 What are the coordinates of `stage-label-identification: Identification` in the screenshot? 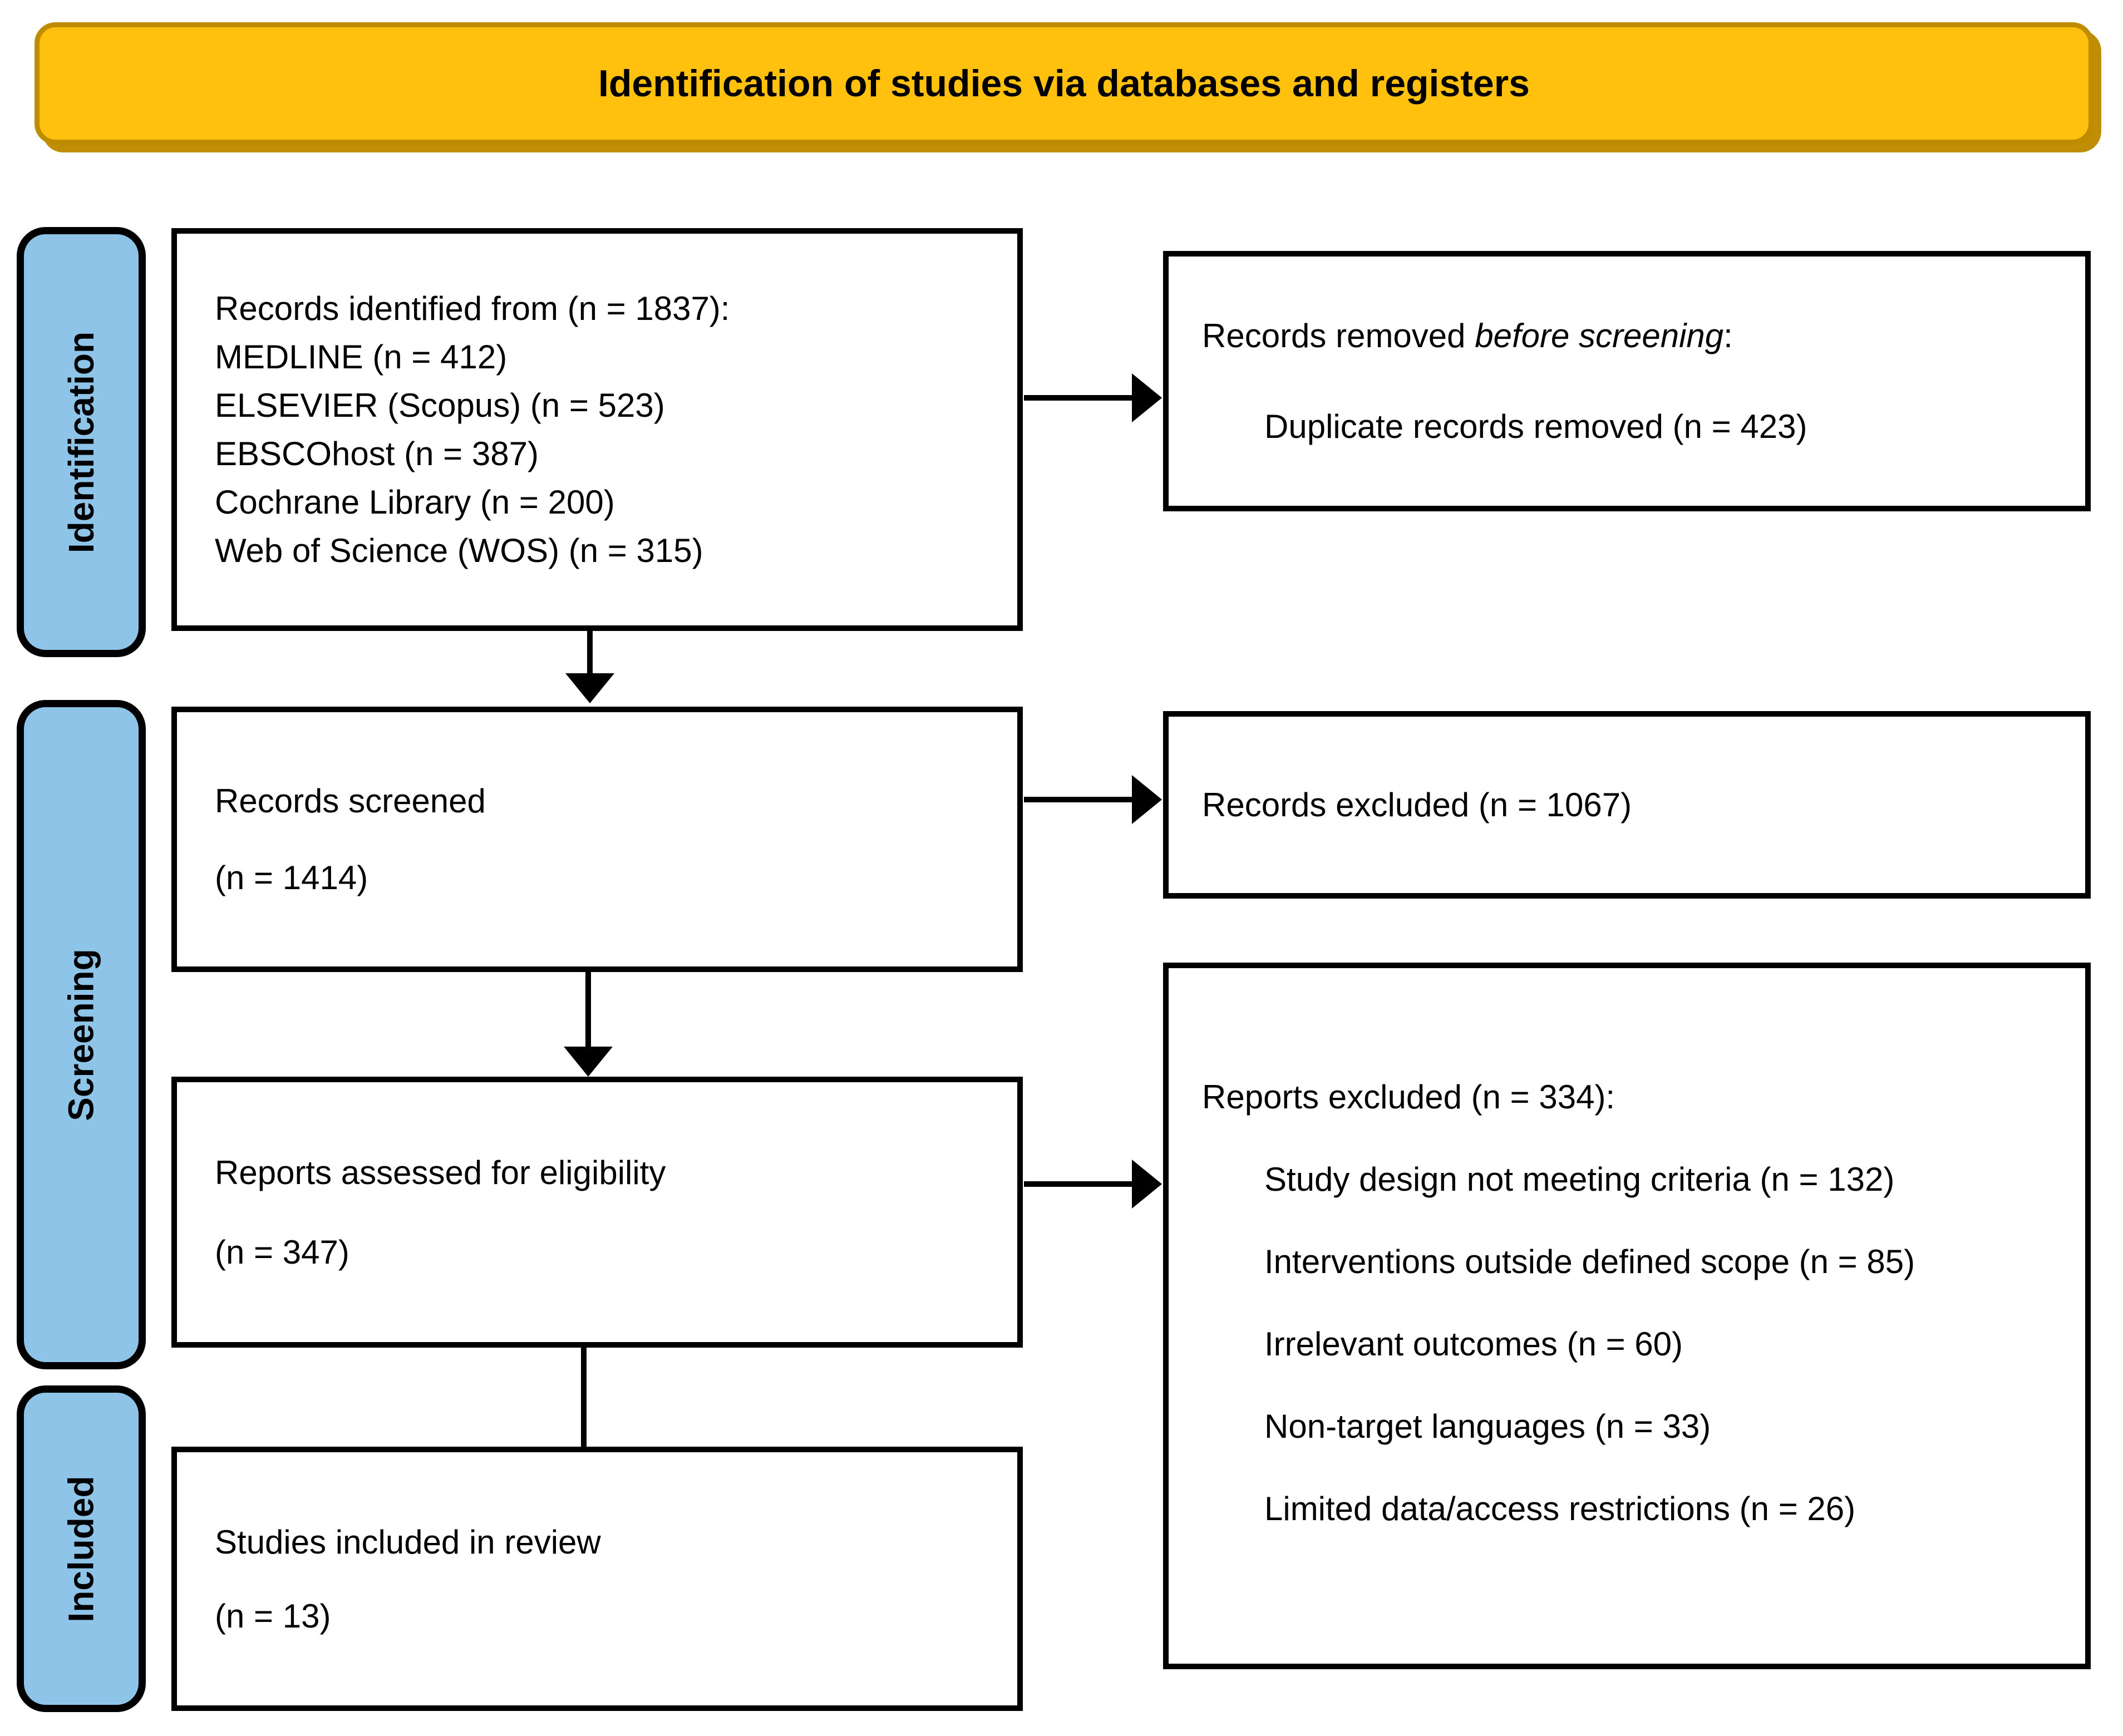 It's located at (81, 442).